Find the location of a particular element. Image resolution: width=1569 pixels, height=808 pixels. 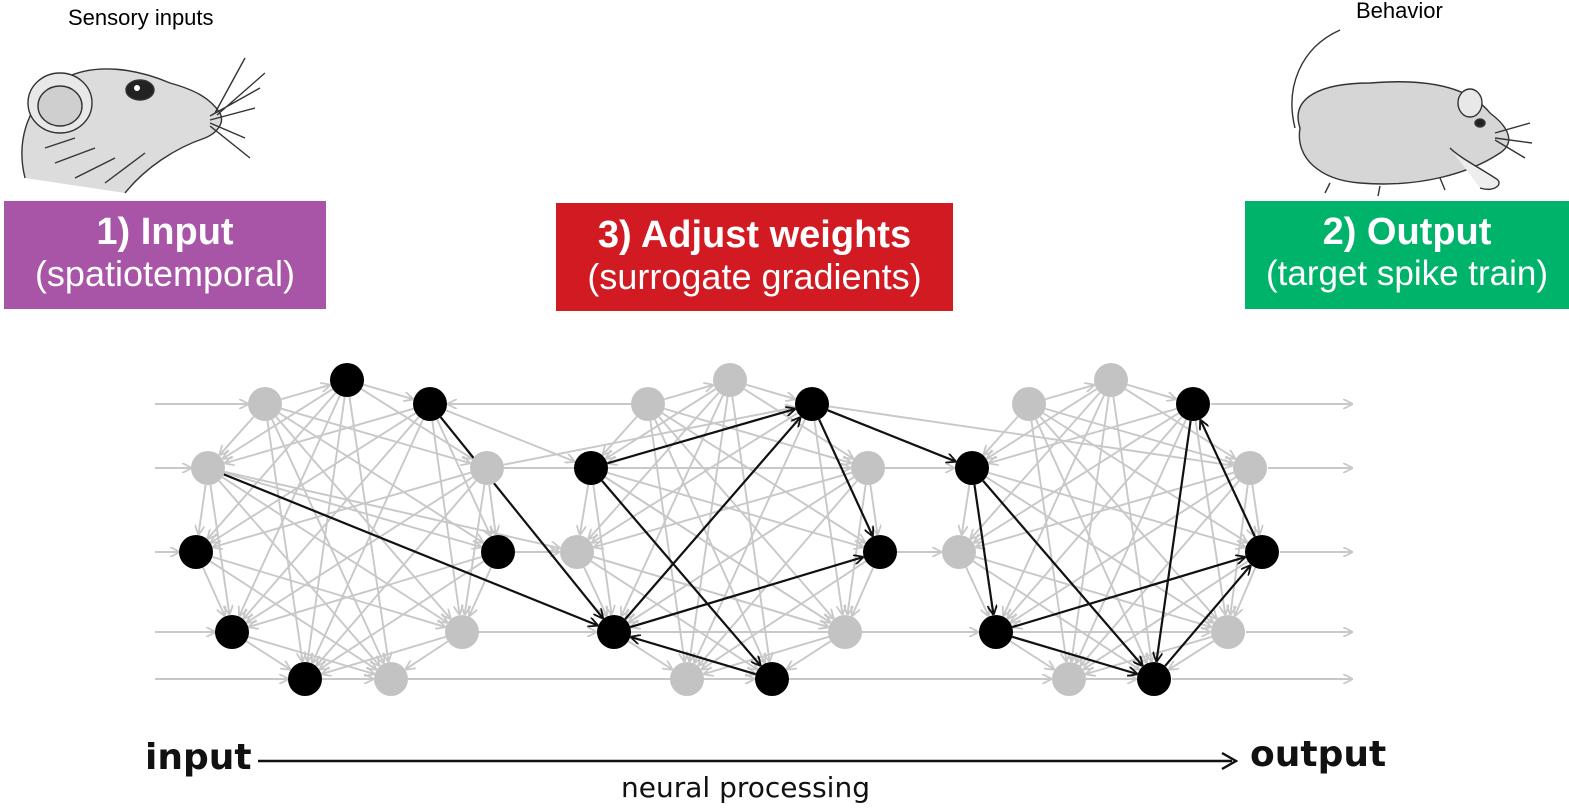

input-box: 1) Input (spatiotemporal) is located at coordinates (165, 255).